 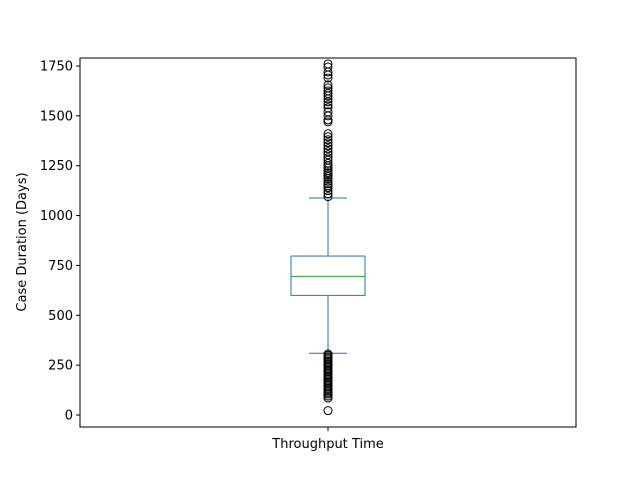 I want to click on x-tick-label: Throughput Time, so click(x=327, y=444).